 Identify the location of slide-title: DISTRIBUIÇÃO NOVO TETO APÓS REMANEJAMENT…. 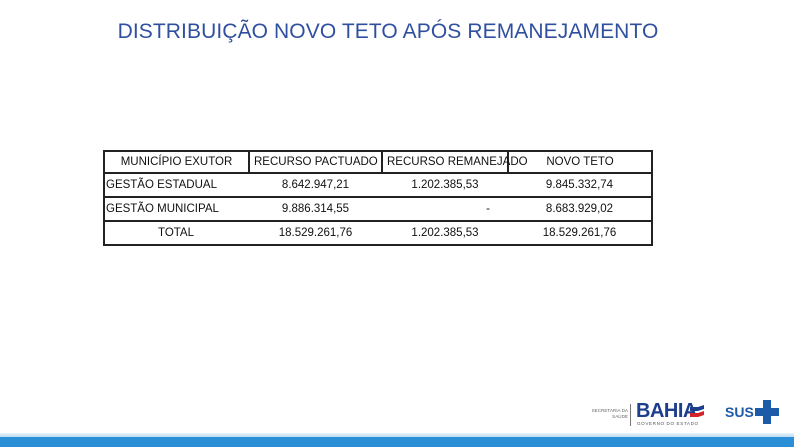
(388, 31).